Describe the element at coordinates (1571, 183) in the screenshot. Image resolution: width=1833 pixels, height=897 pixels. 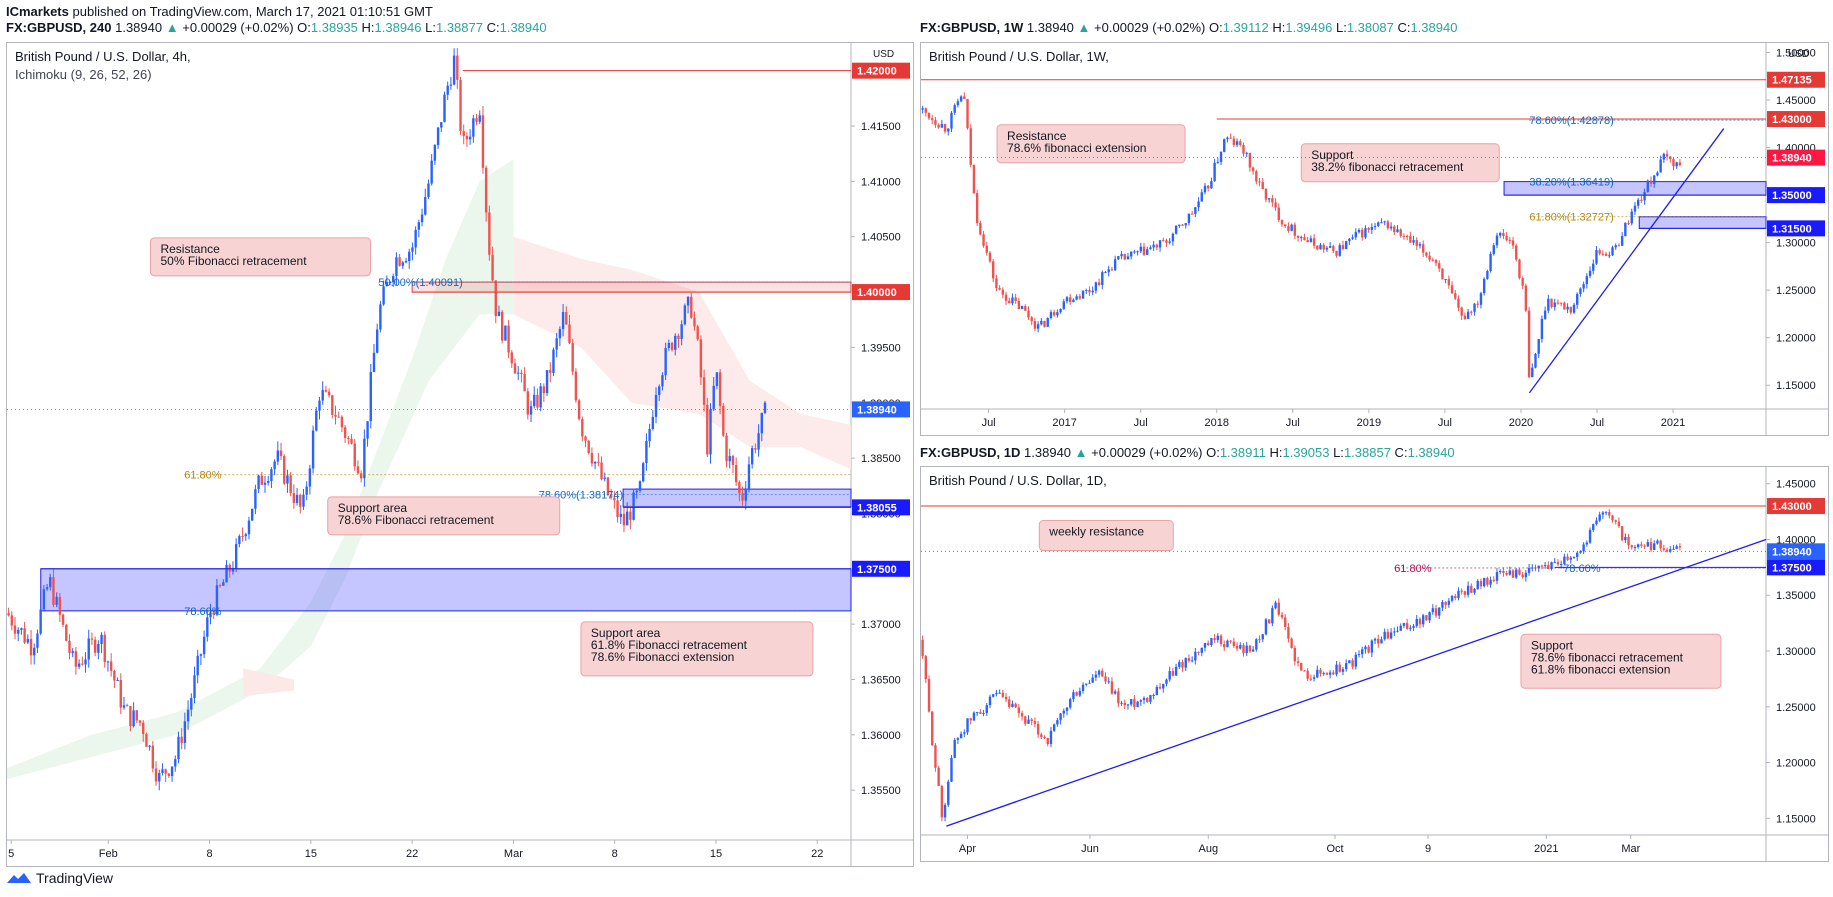
I see `fib-label: 38.20%(1.36419)` at that location.